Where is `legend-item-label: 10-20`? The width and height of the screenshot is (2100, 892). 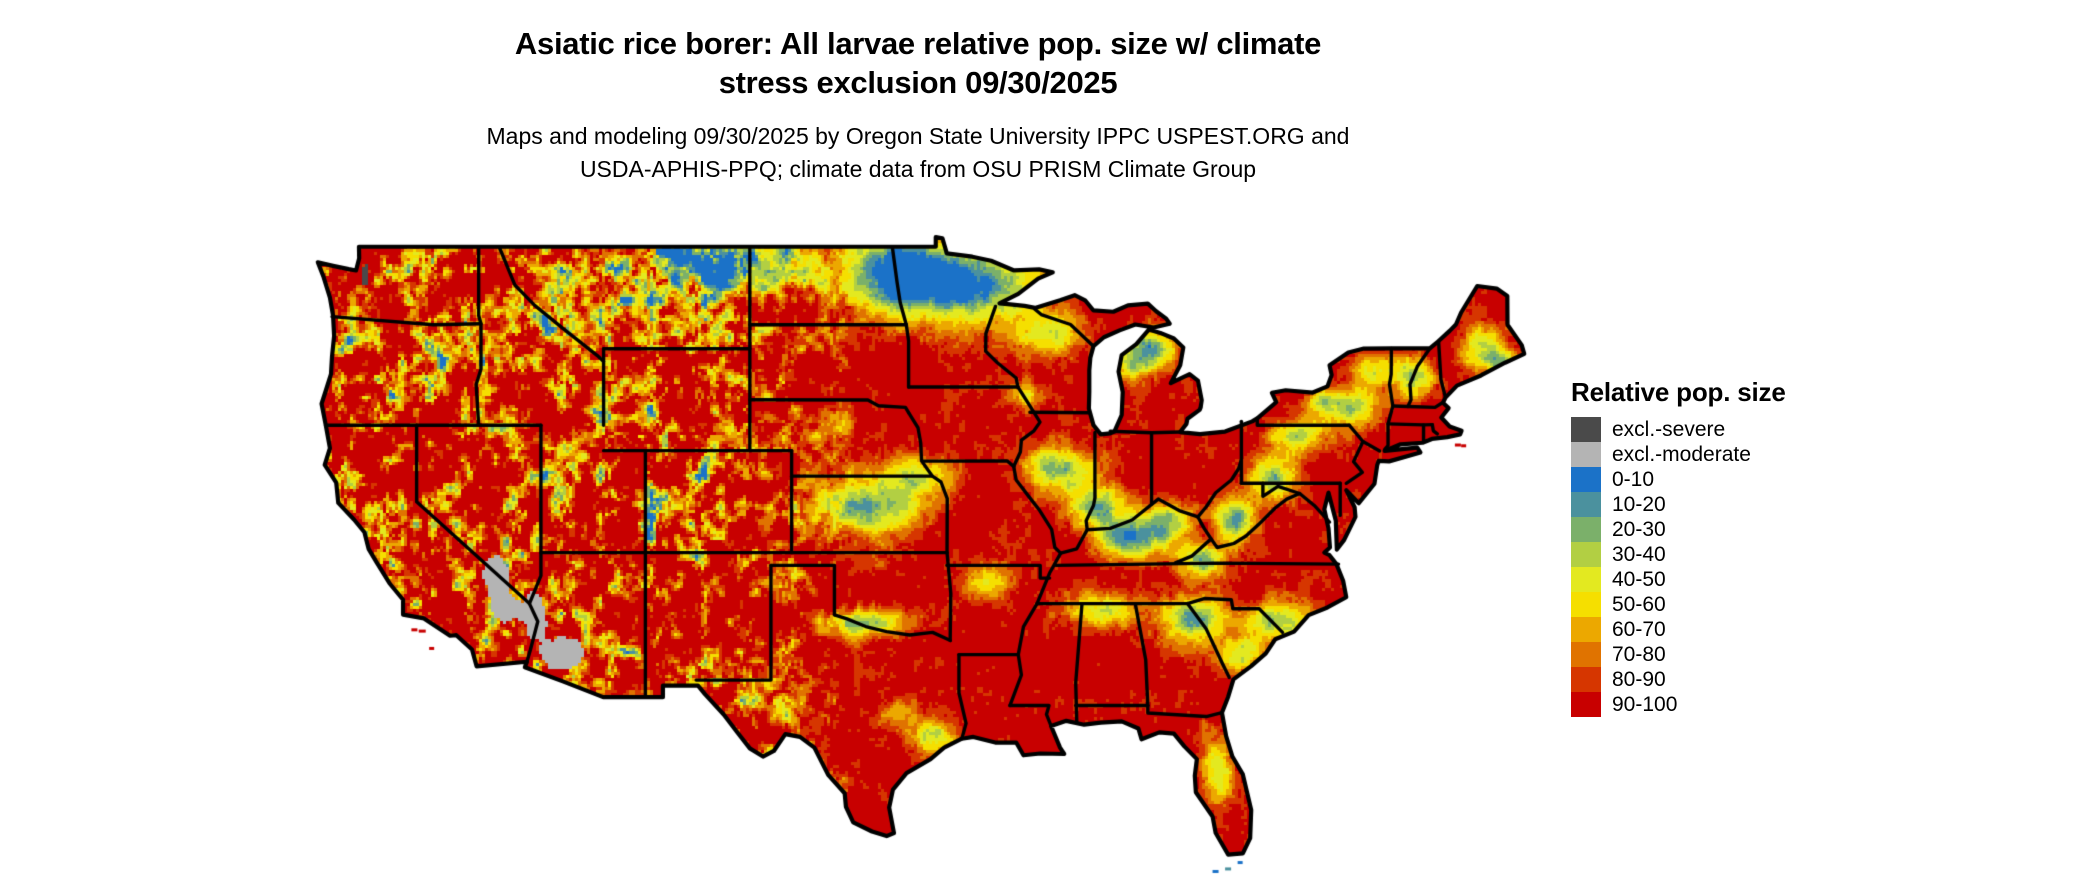
legend-item-label: 10-20 is located at coordinates (1639, 504).